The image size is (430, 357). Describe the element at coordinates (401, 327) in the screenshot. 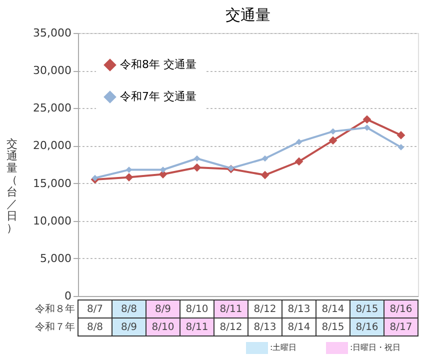

I see `text: 8/17` at that location.